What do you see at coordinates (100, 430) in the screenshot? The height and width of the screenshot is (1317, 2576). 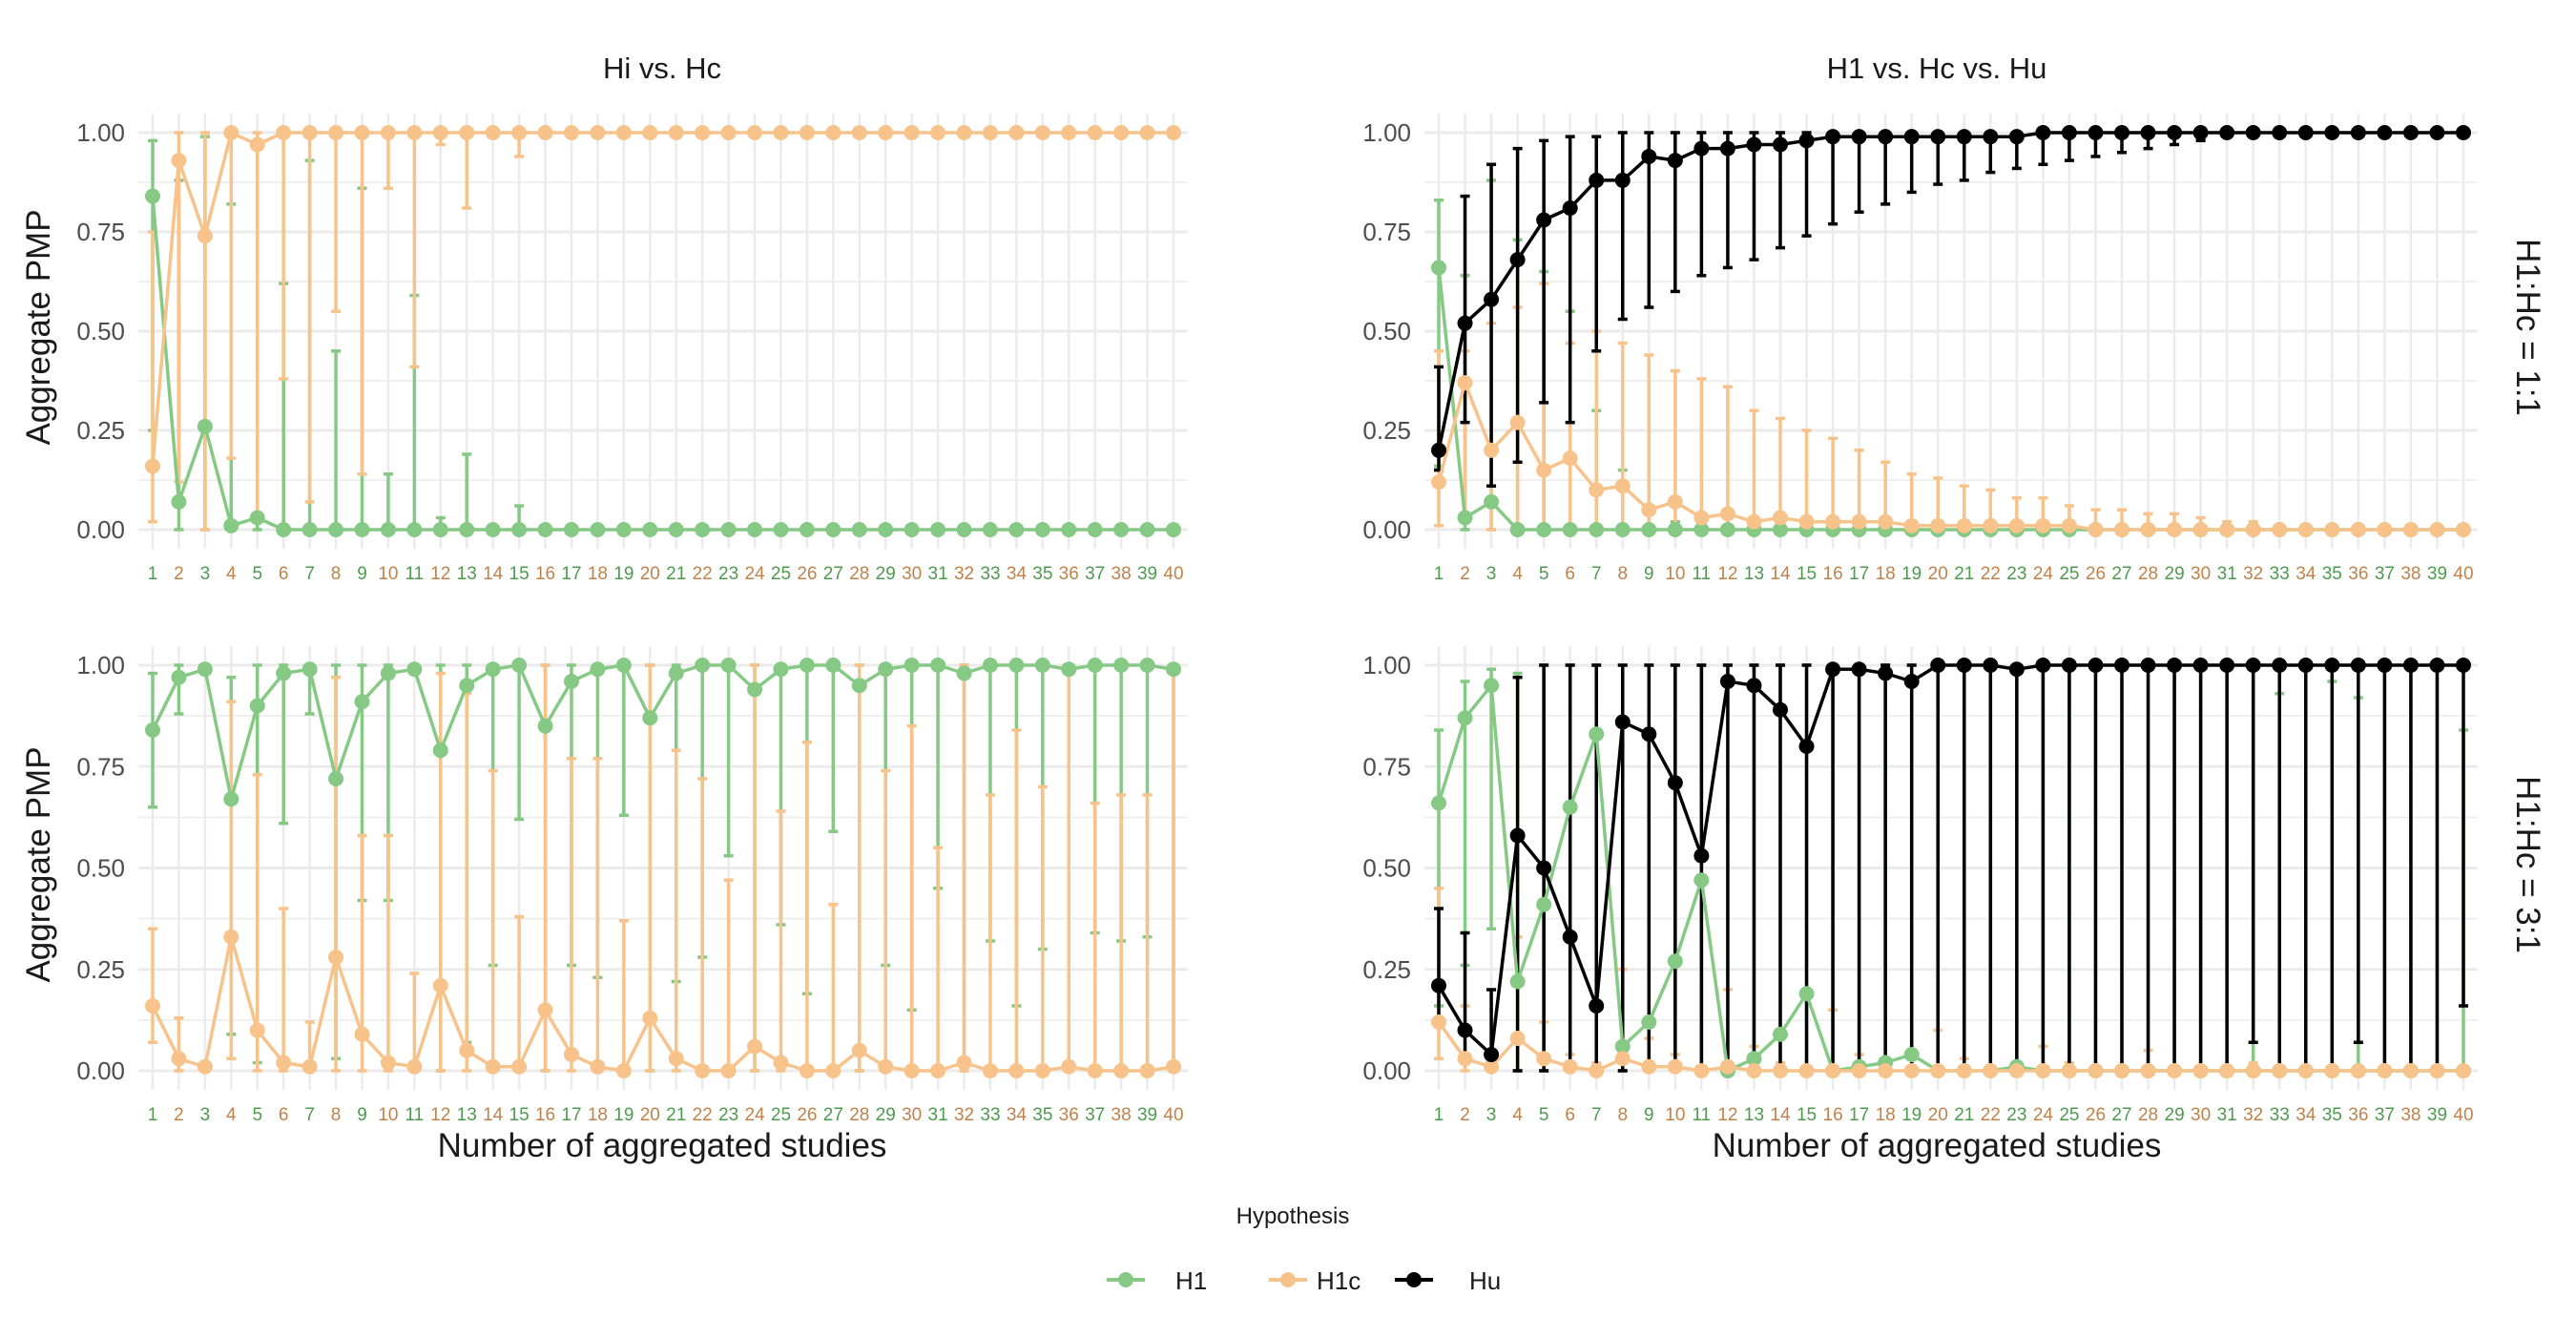 I see `y-tick-label: 0.25` at bounding box center [100, 430].